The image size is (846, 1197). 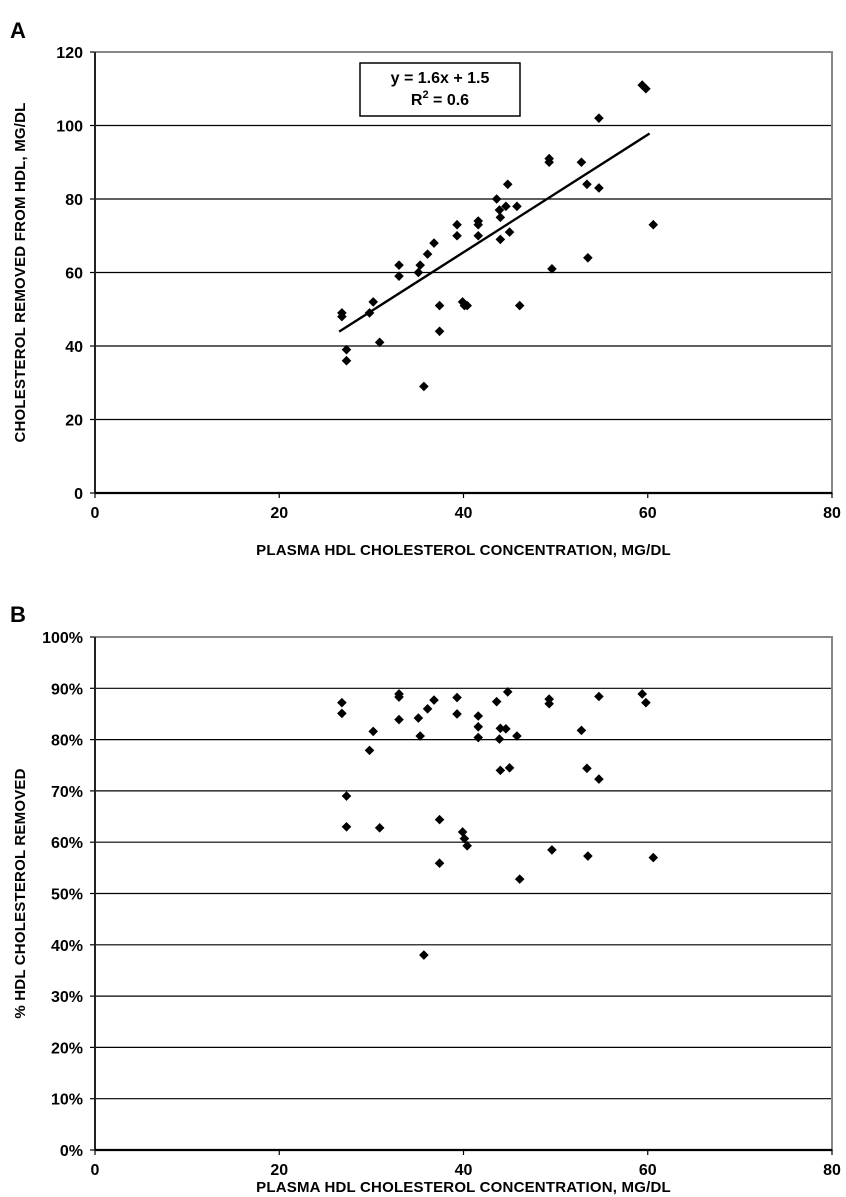 What do you see at coordinates (71, 1151) in the screenshot?
I see `panel-b-y-tick-label: 0%` at bounding box center [71, 1151].